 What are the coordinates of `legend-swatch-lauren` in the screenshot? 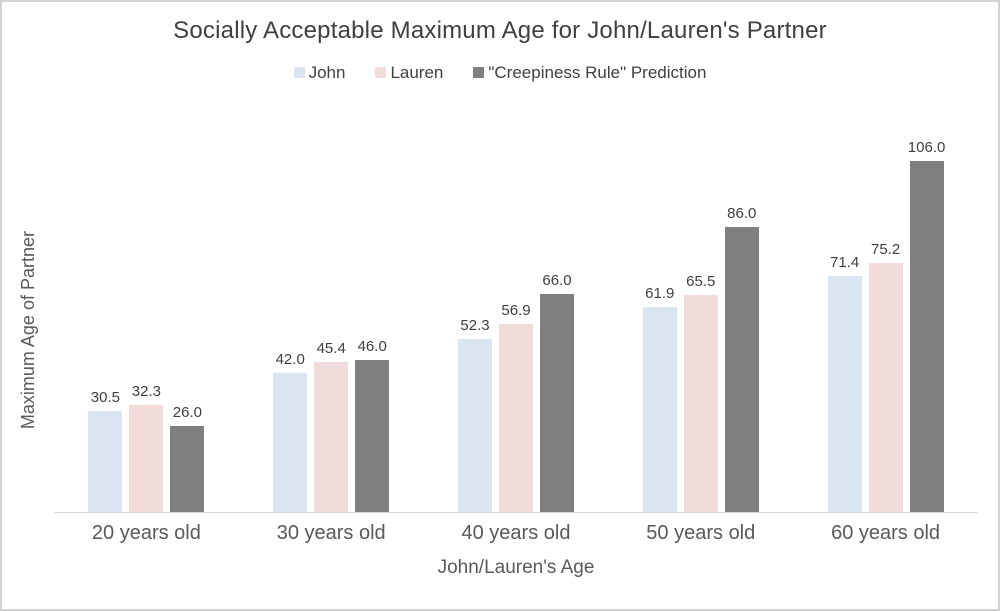 It's located at (381, 72).